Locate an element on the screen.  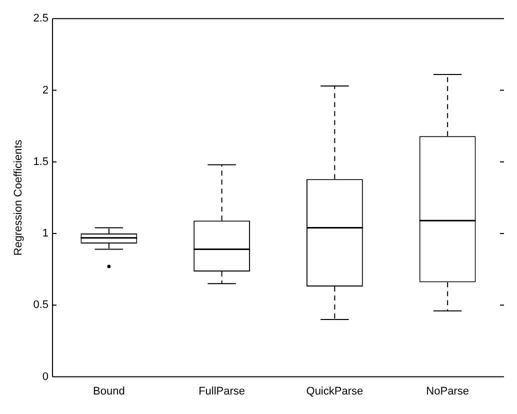
x-tick-label: QuickParse is located at coordinates (335, 391).